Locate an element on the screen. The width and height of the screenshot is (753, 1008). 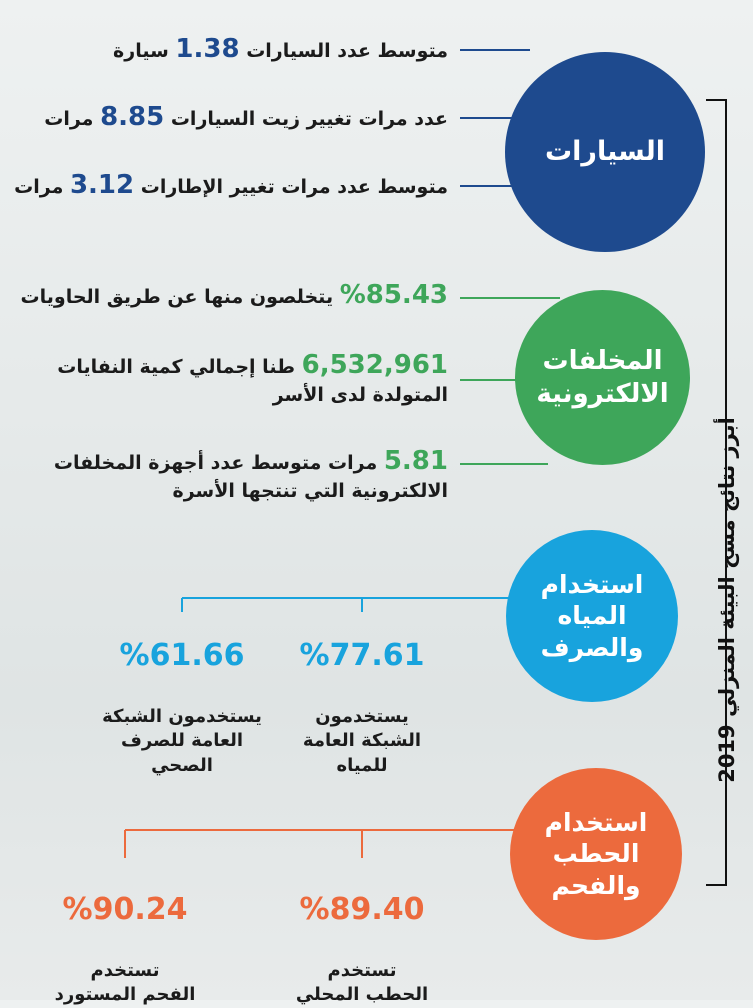
ewaste-circle: المخلفات الالكترونية is located at coordinates (602, 377).